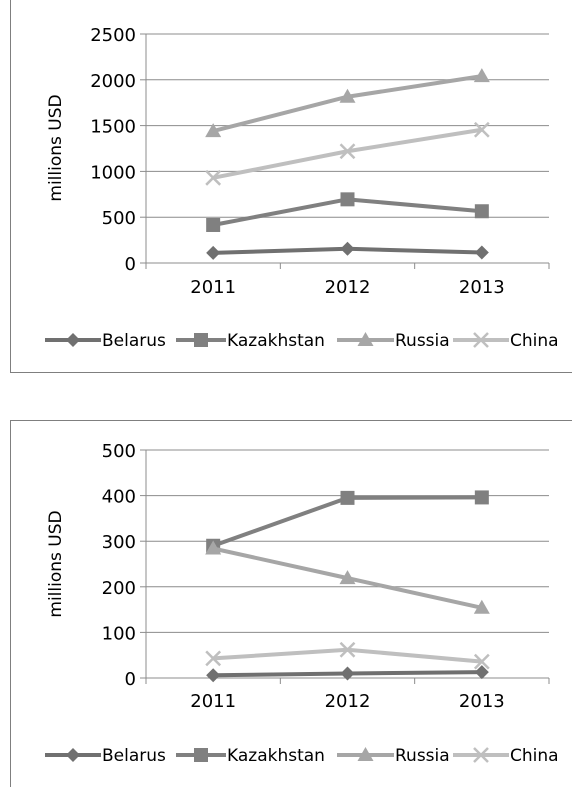 This screenshot has height=788, width=572. Describe the element at coordinates (347, 104) in the screenshot. I see `series-line-russia` at that location.